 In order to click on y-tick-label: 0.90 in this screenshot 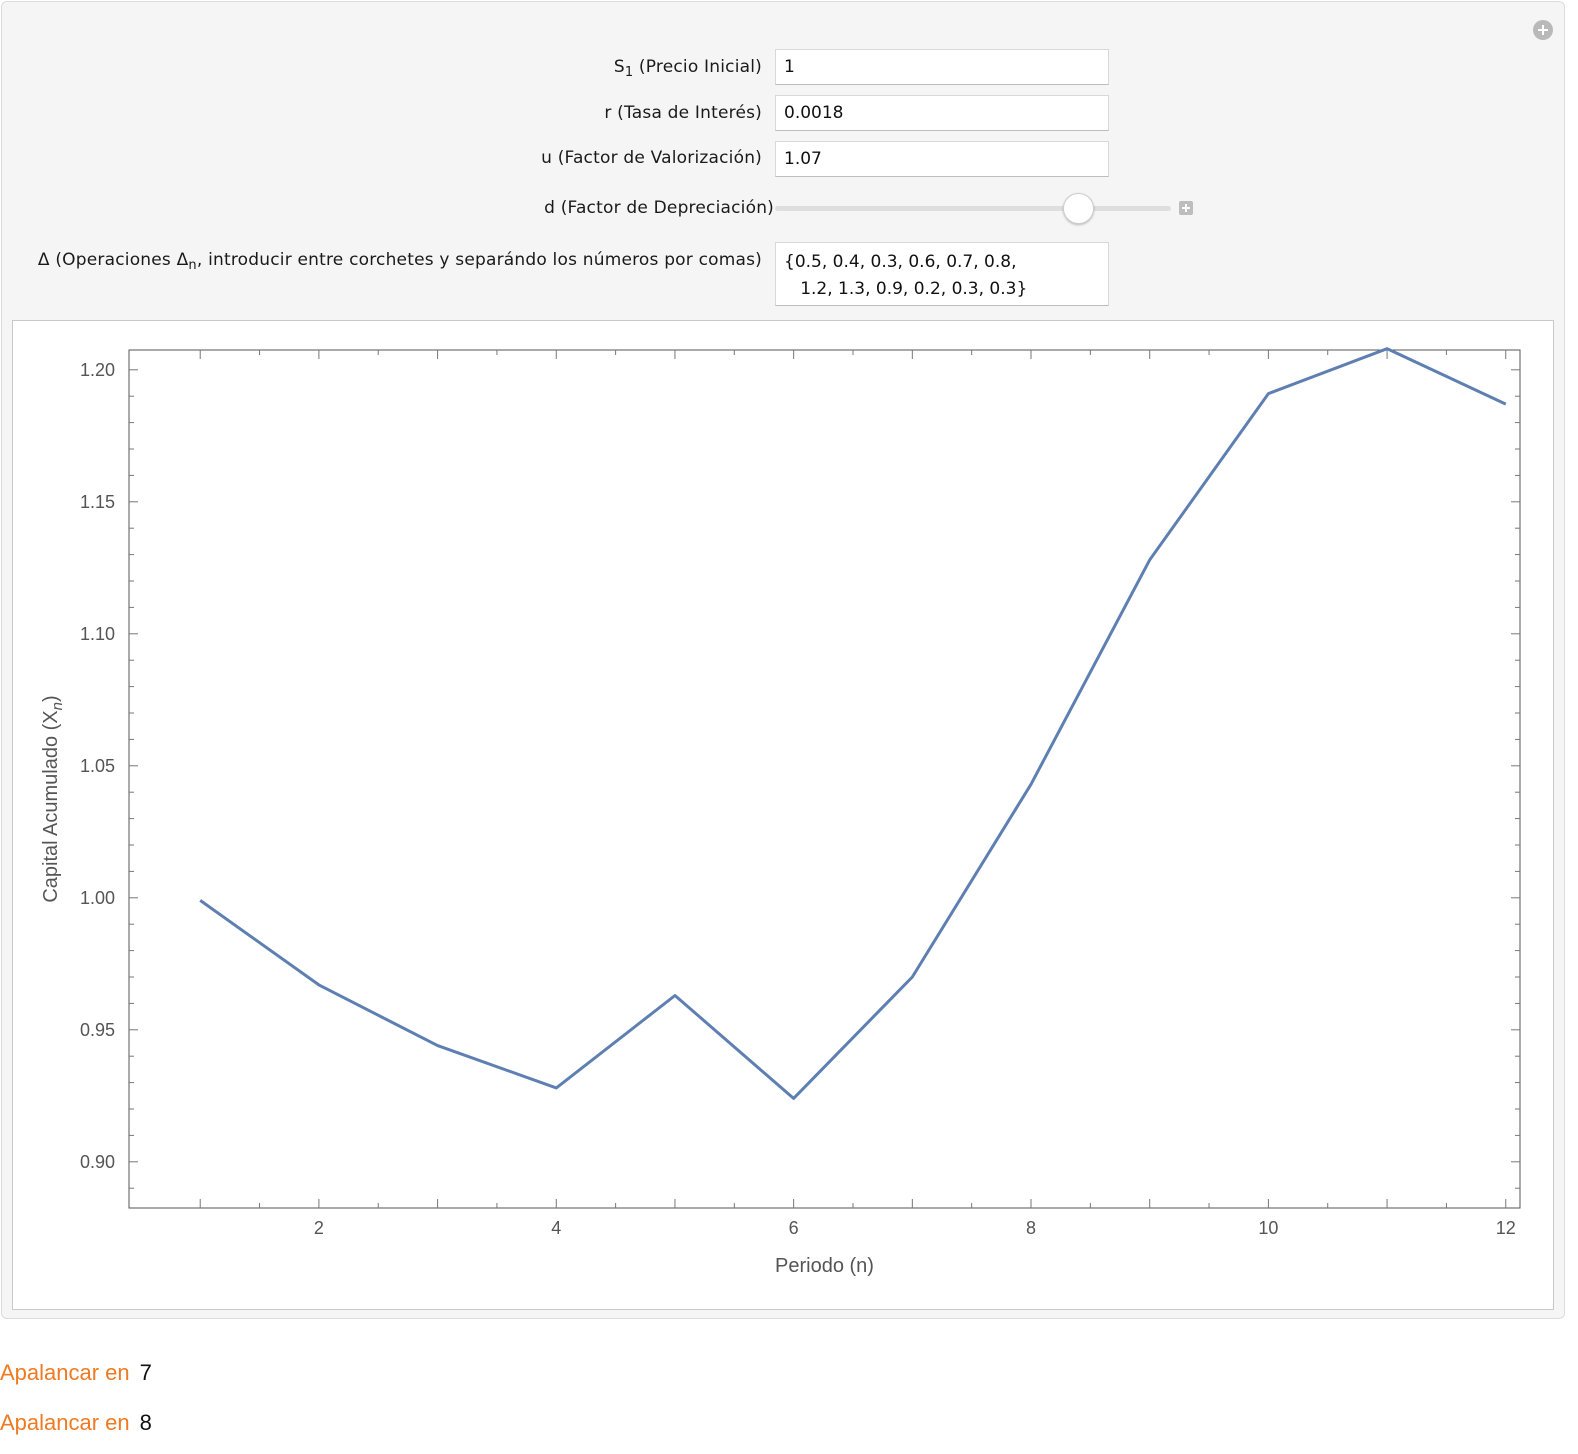, I will do `click(97, 1162)`.